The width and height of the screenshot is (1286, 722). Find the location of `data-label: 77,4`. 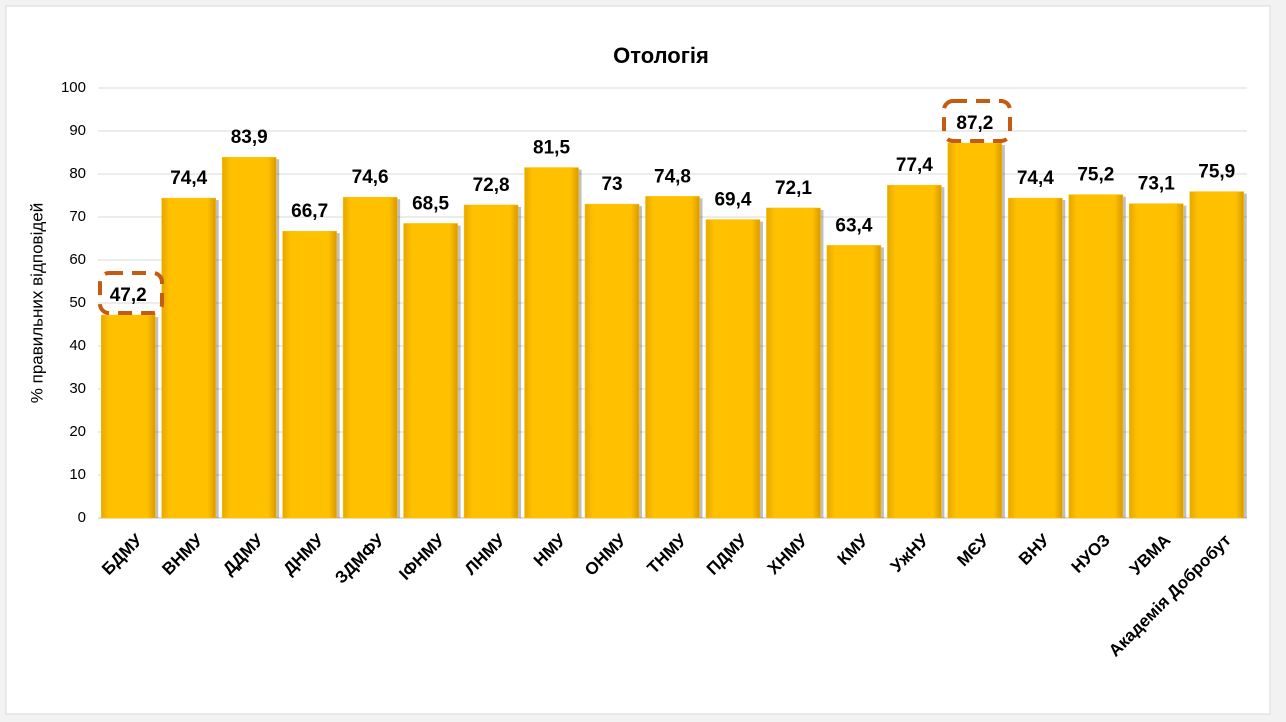

data-label: 77,4 is located at coordinates (914, 165).